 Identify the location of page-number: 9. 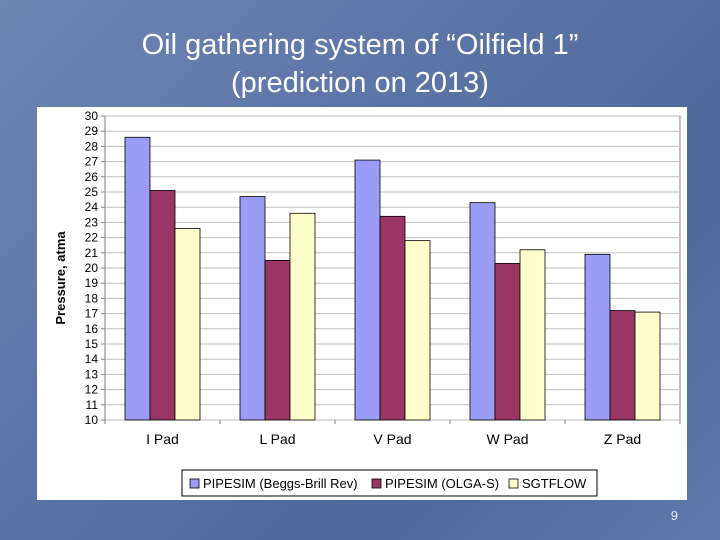
(674, 515).